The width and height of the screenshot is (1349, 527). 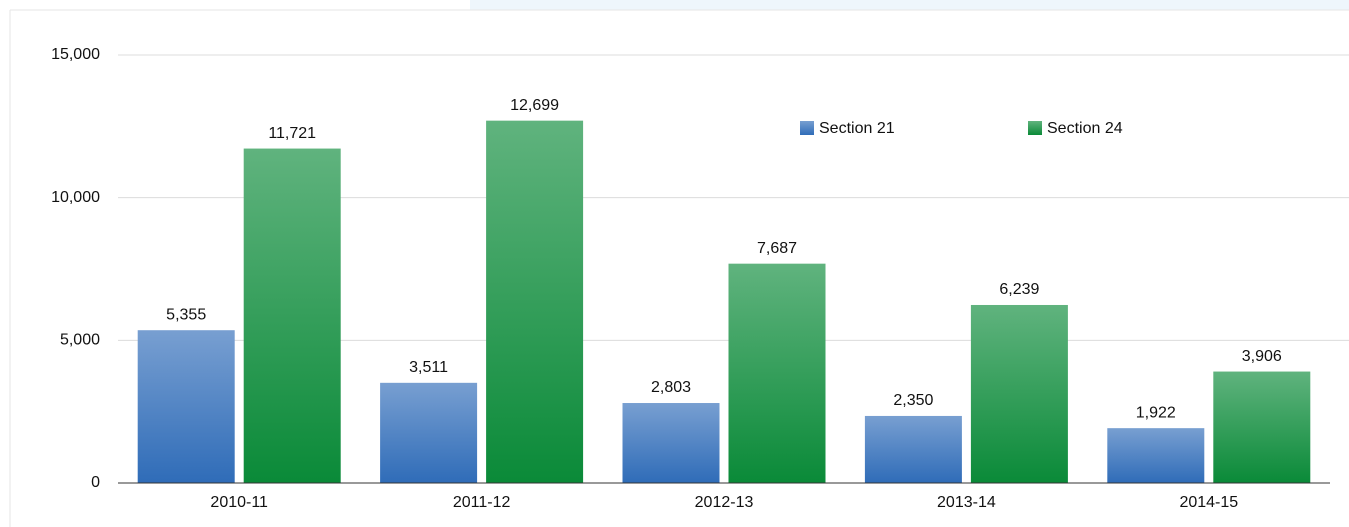 What do you see at coordinates (428, 367) in the screenshot?
I see `value-label: 3,511` at bounding box center [428, 367].